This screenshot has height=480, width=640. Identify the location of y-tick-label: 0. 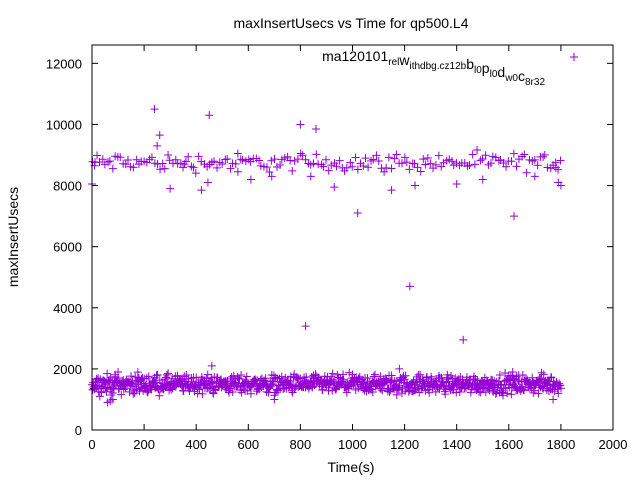
(78, 430).